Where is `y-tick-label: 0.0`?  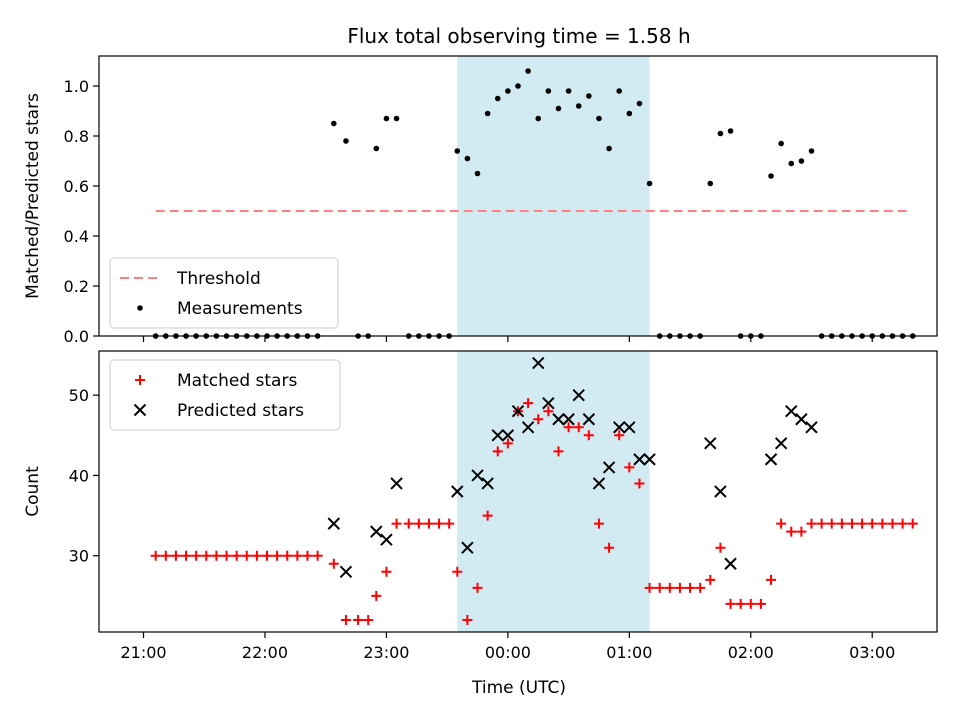 y-tick-label: 0.0 is located at coordinates (76, 336).